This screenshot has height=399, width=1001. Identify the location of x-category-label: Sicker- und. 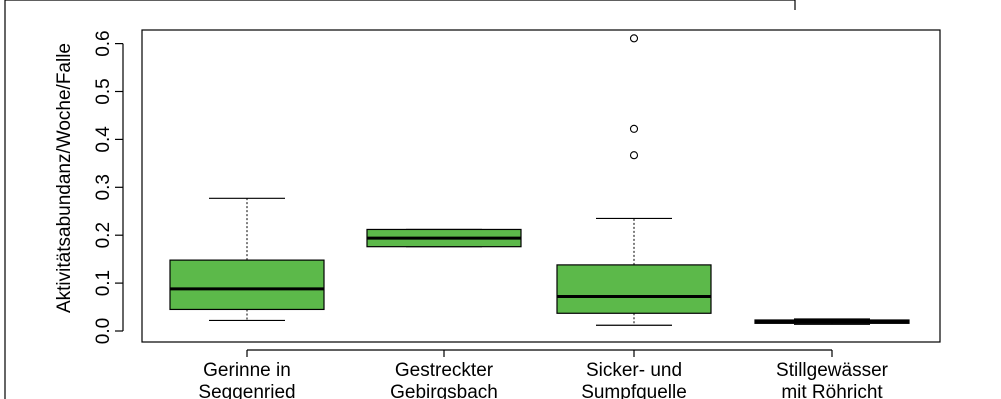
(634, 370).